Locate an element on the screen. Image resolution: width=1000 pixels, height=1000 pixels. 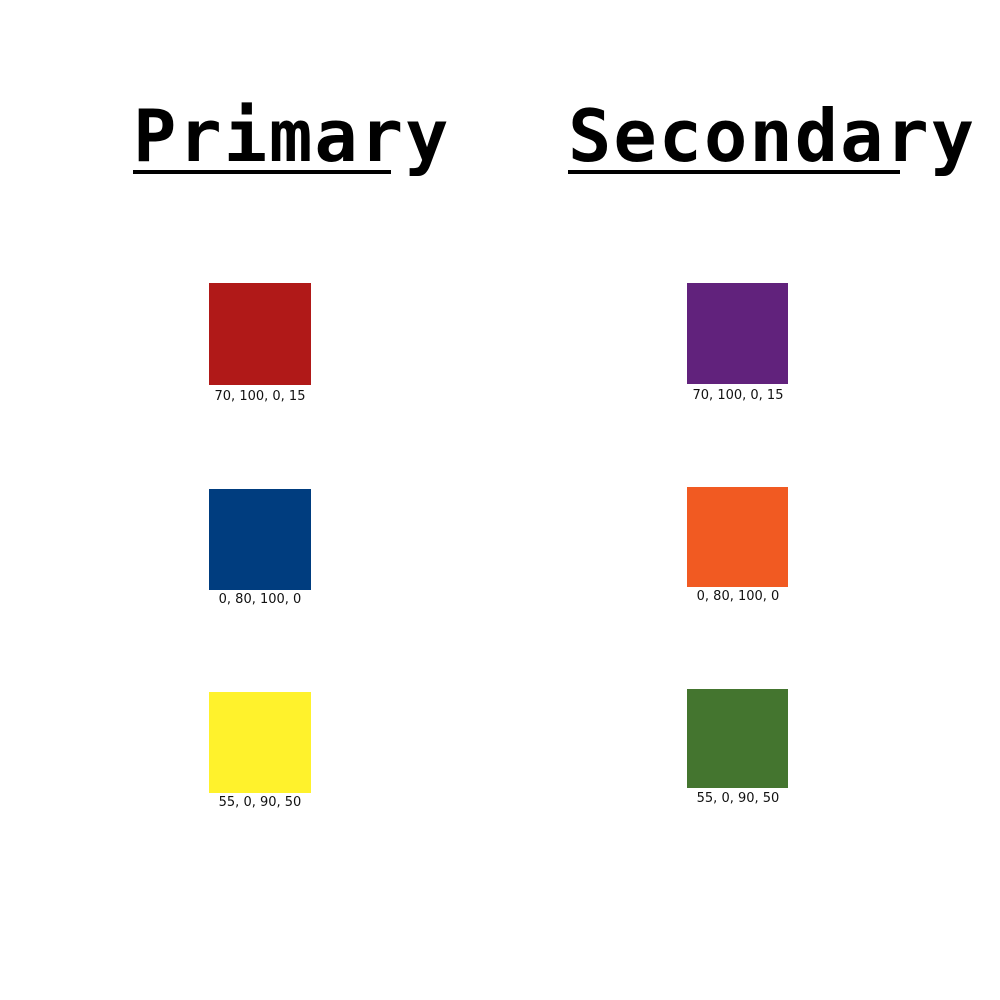
secondary-swatch-1: 70, 100, 0, 15 is located at coordinates (738, 343).